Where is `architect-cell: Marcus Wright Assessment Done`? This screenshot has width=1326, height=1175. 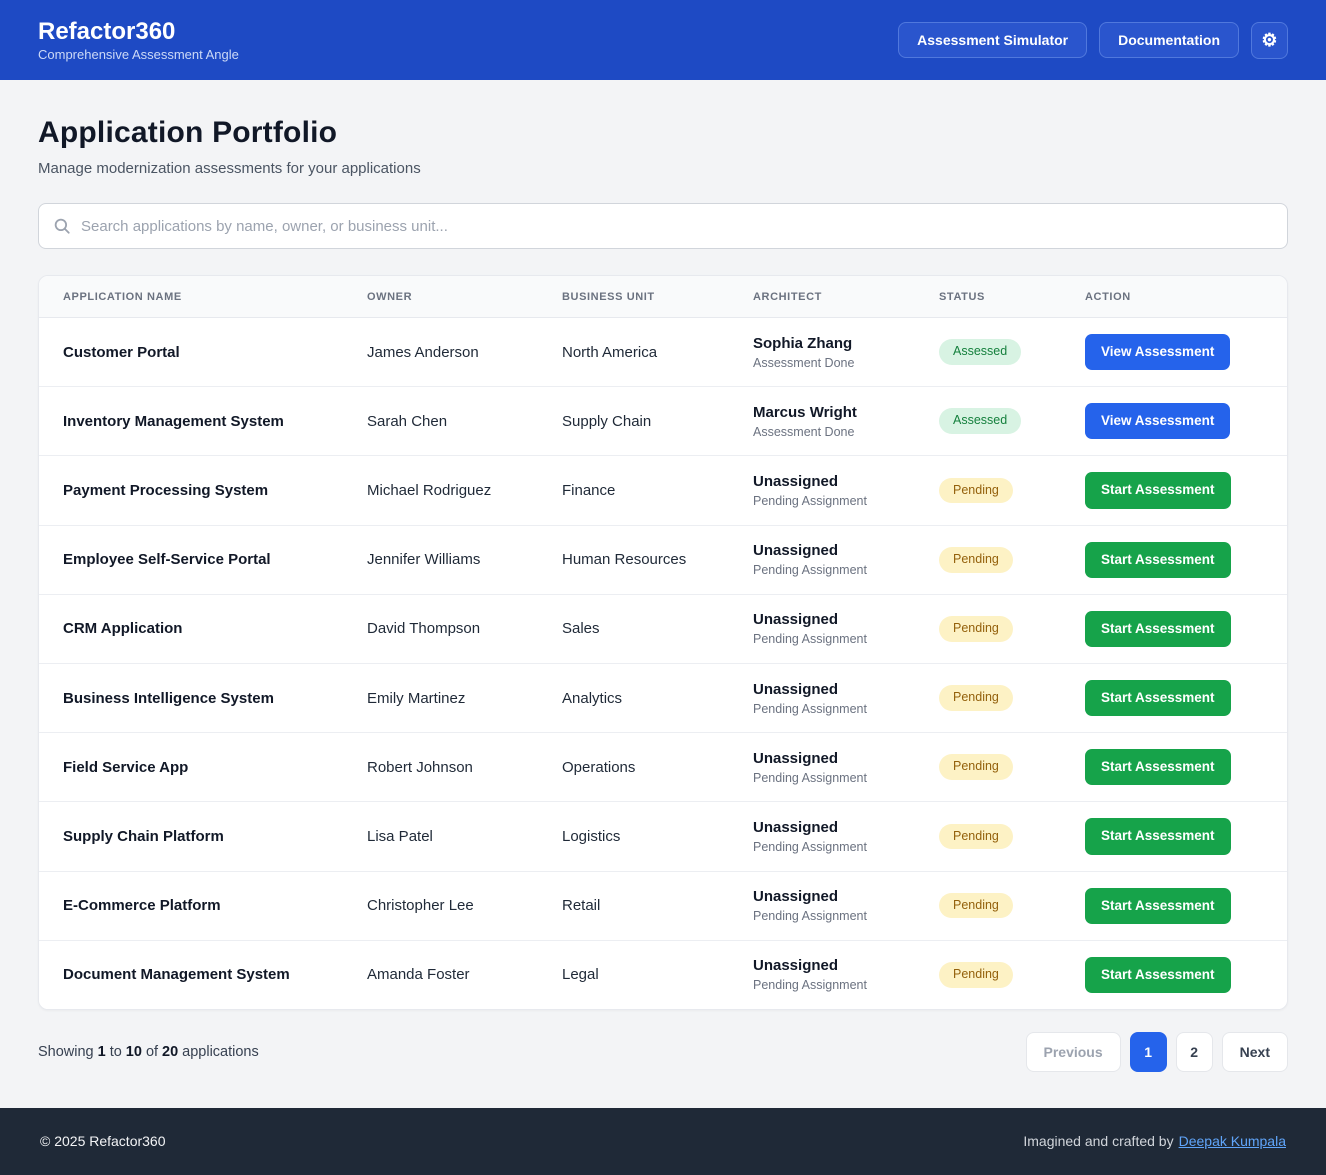 architect-cell: Marcus Wright Assessment Done is located at coordinates (822, 421).